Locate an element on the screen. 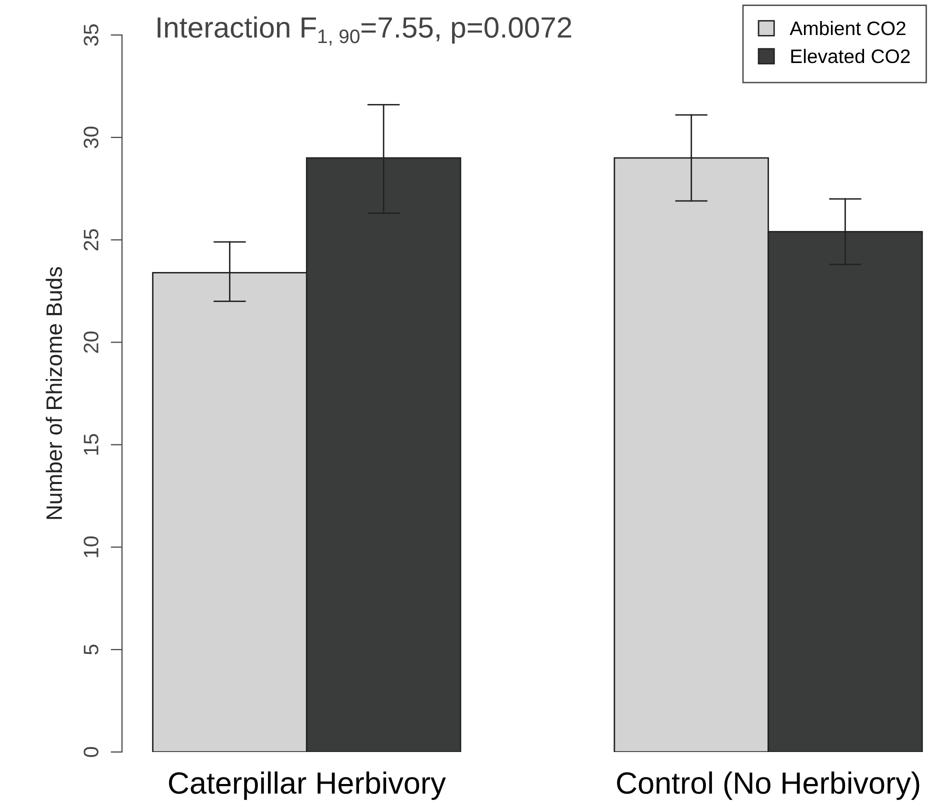  legend-label: Ambient CO2 is located at coordinates (848, 28).